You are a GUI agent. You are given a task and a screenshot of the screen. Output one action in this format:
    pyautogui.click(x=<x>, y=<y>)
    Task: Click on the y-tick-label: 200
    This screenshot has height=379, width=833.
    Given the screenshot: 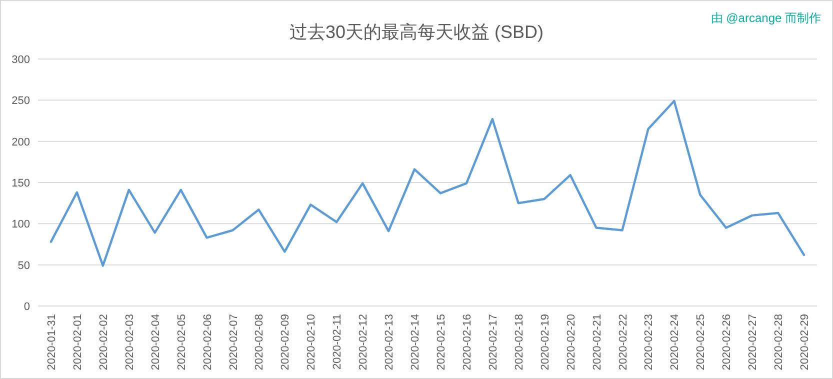 What is the action you would take?
    pyautogui.click(x=21, y=142)
    